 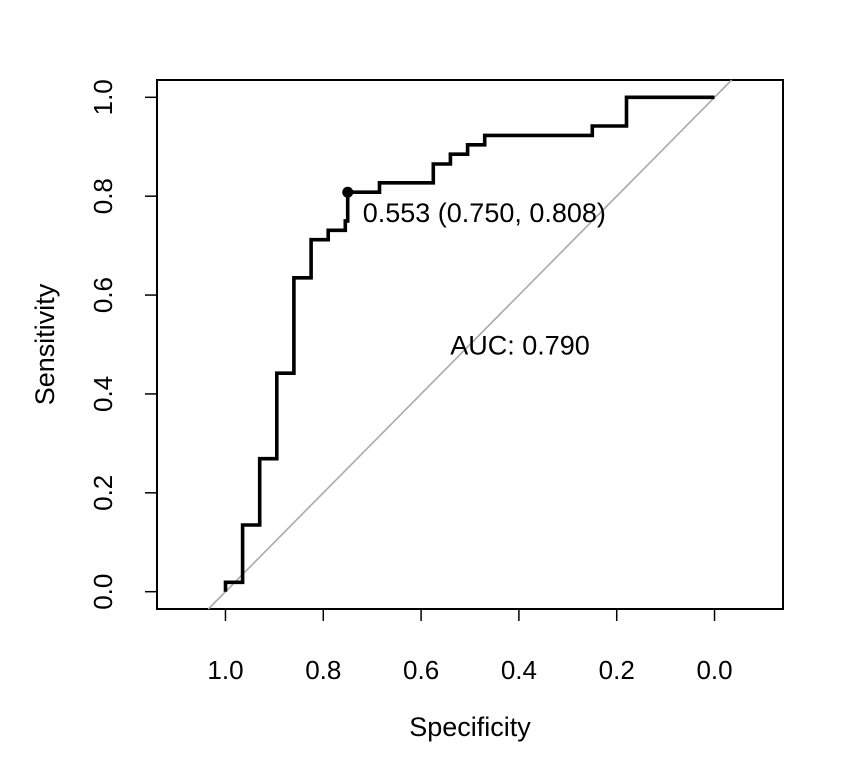 I want to click on auc-label: AUC: 0.790, so click(x=520, y=345).